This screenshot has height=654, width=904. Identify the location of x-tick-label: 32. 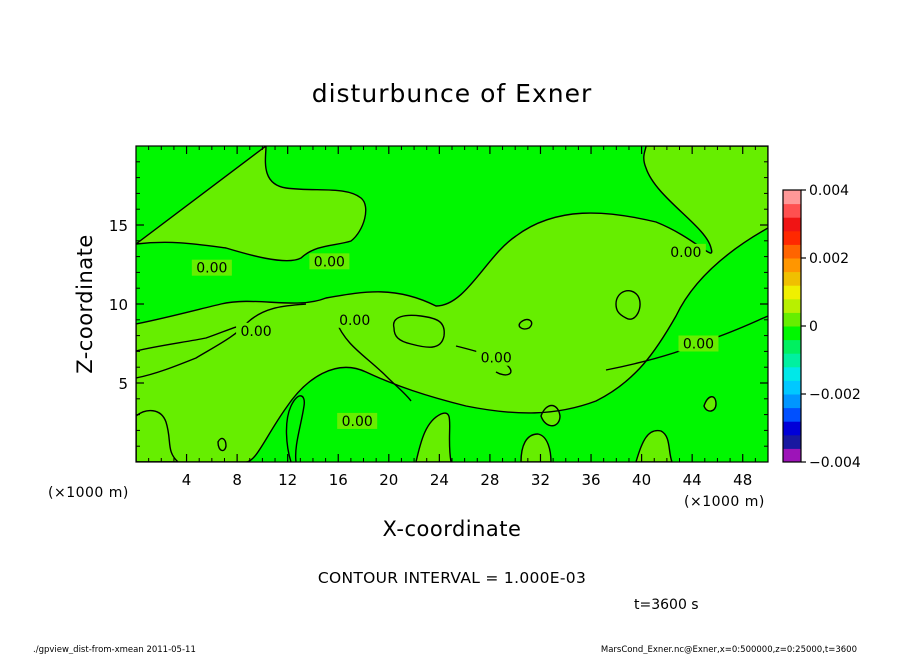
(540, 480).